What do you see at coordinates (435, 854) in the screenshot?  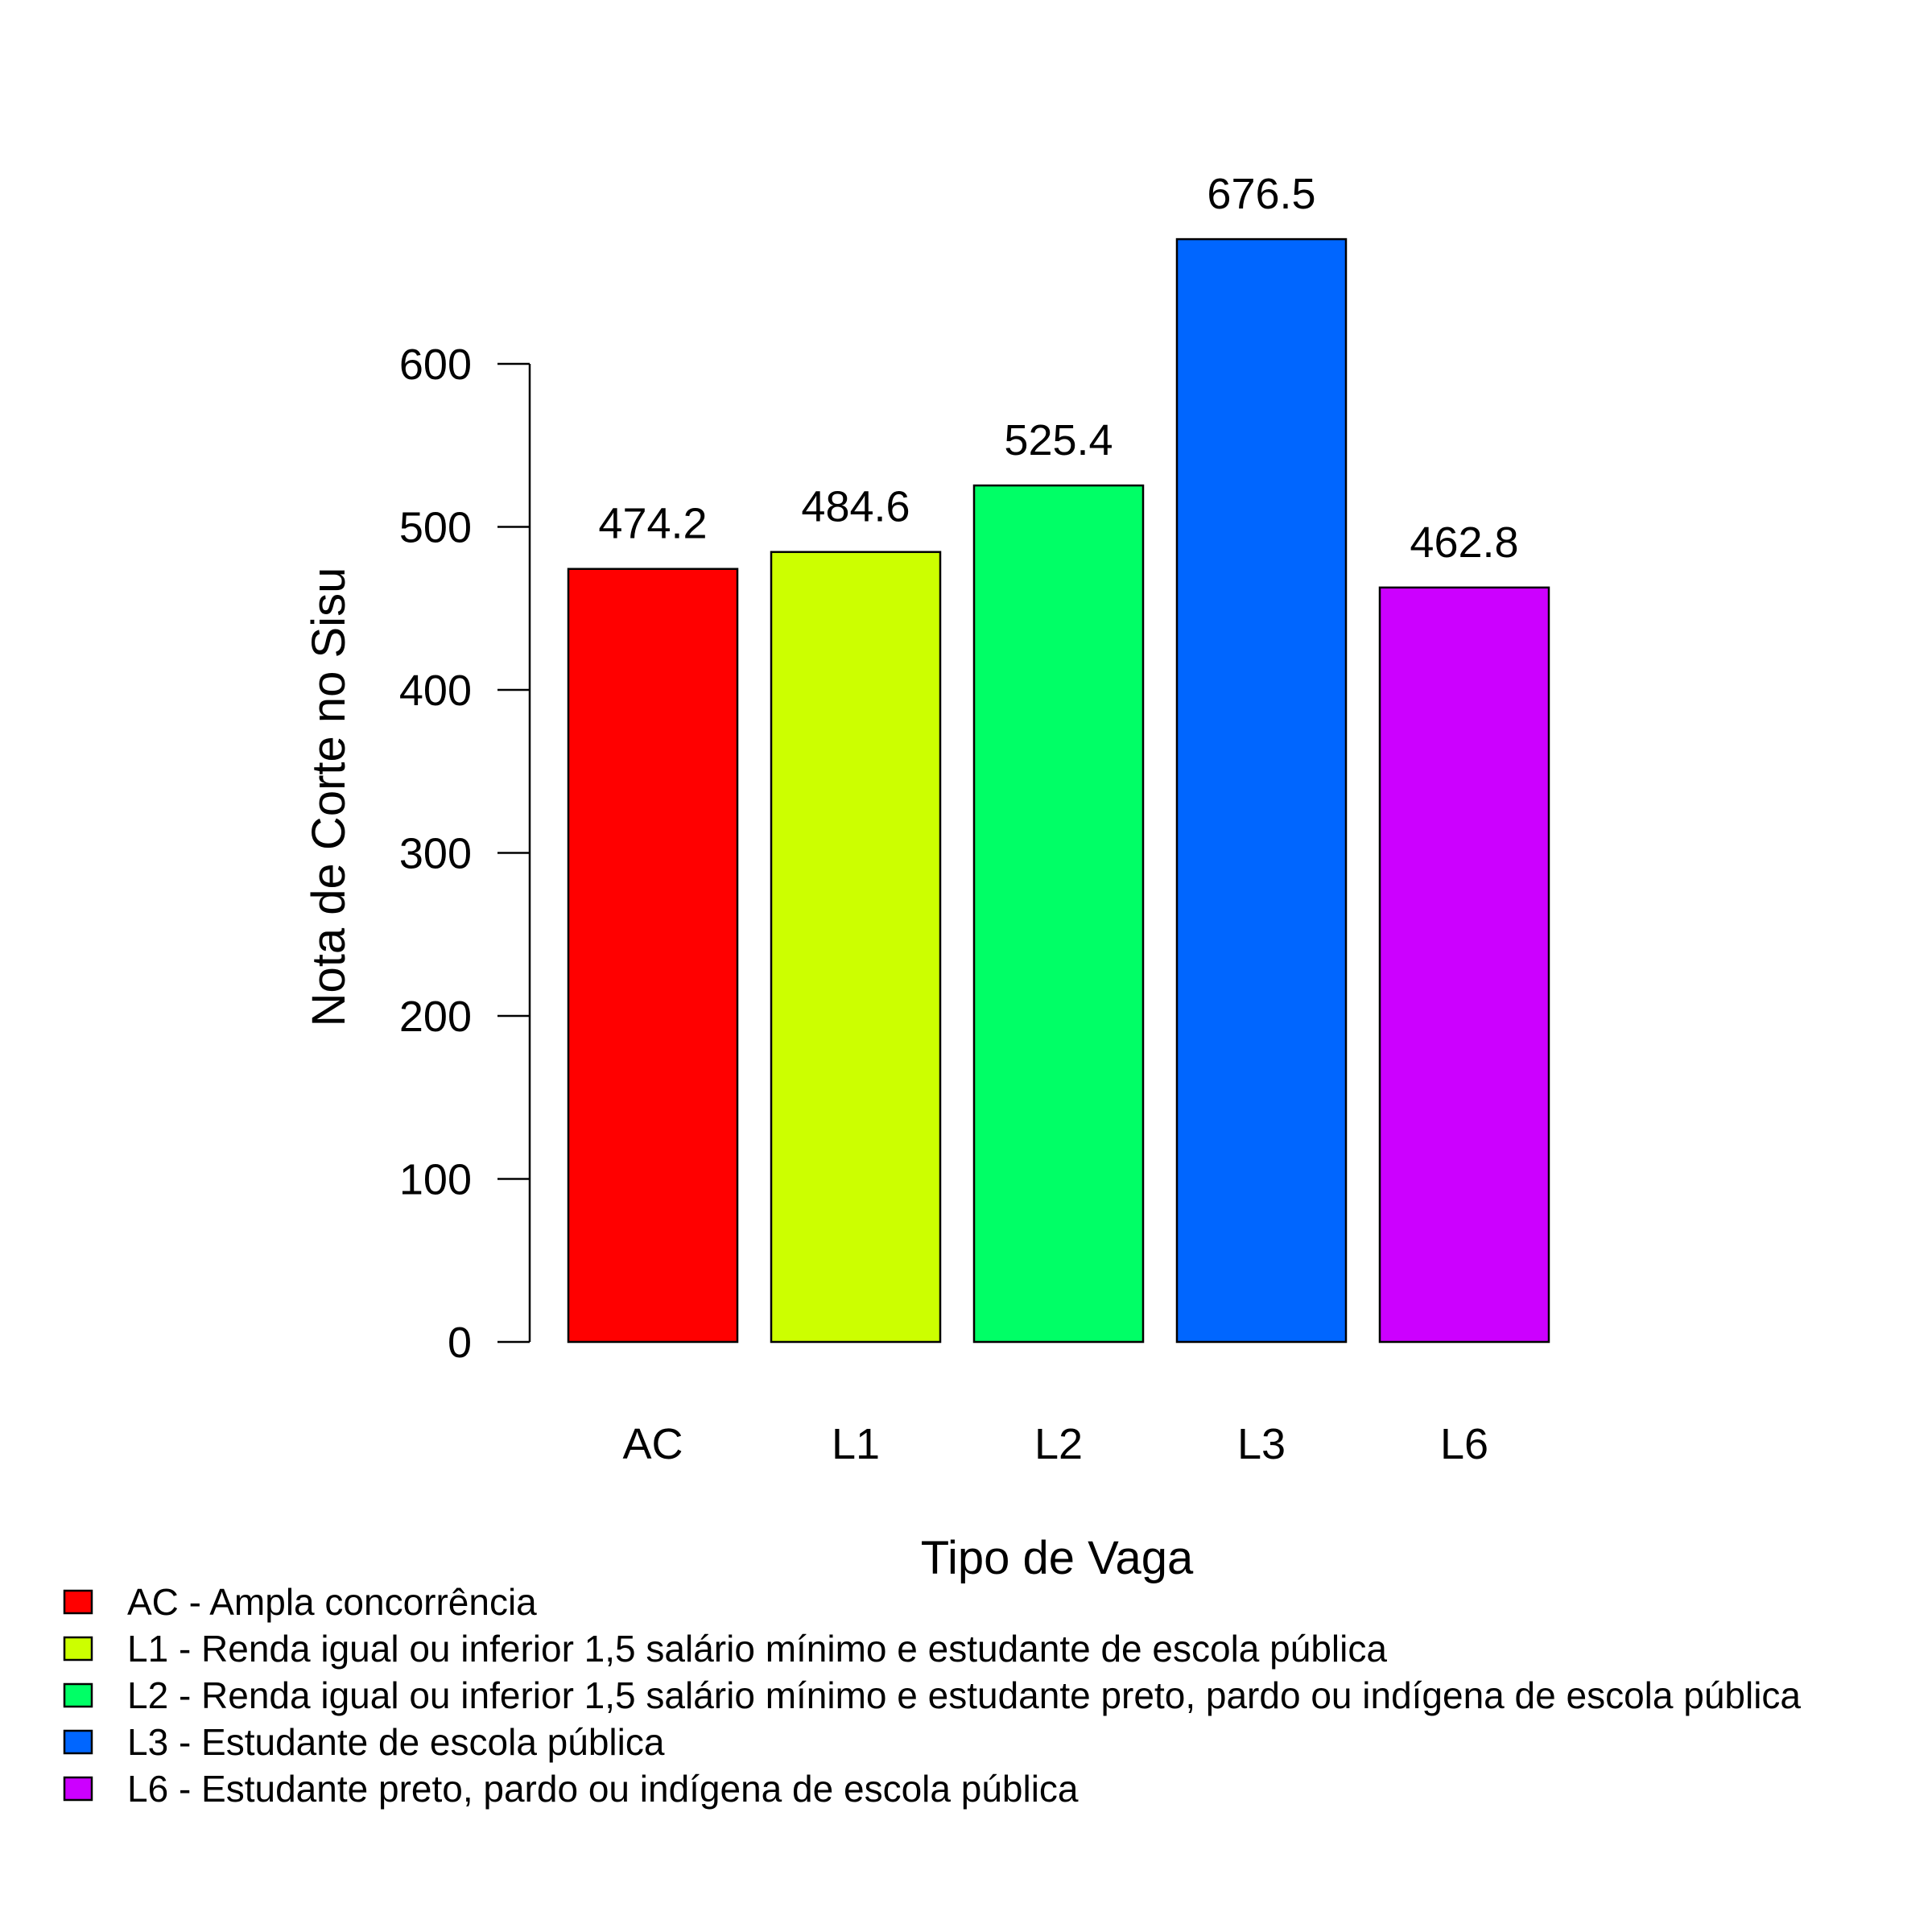 I see `y-tick-label: 300` at bounding box center [435, 854].